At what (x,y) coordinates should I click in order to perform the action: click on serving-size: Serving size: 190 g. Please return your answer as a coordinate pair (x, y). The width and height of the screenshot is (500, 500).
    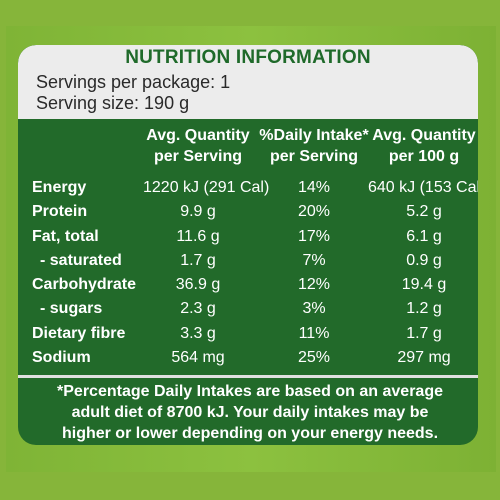
    Looking at the image, I should click on (113, 103).